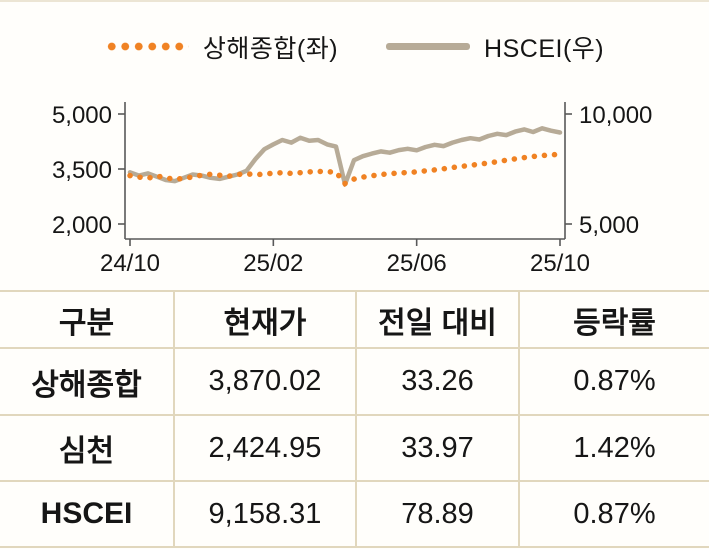  What do you see at coordinates (417, 263) in the screenshot?
I see `x-axis-tick-label: 25/06` at bounding box center [417, 263].